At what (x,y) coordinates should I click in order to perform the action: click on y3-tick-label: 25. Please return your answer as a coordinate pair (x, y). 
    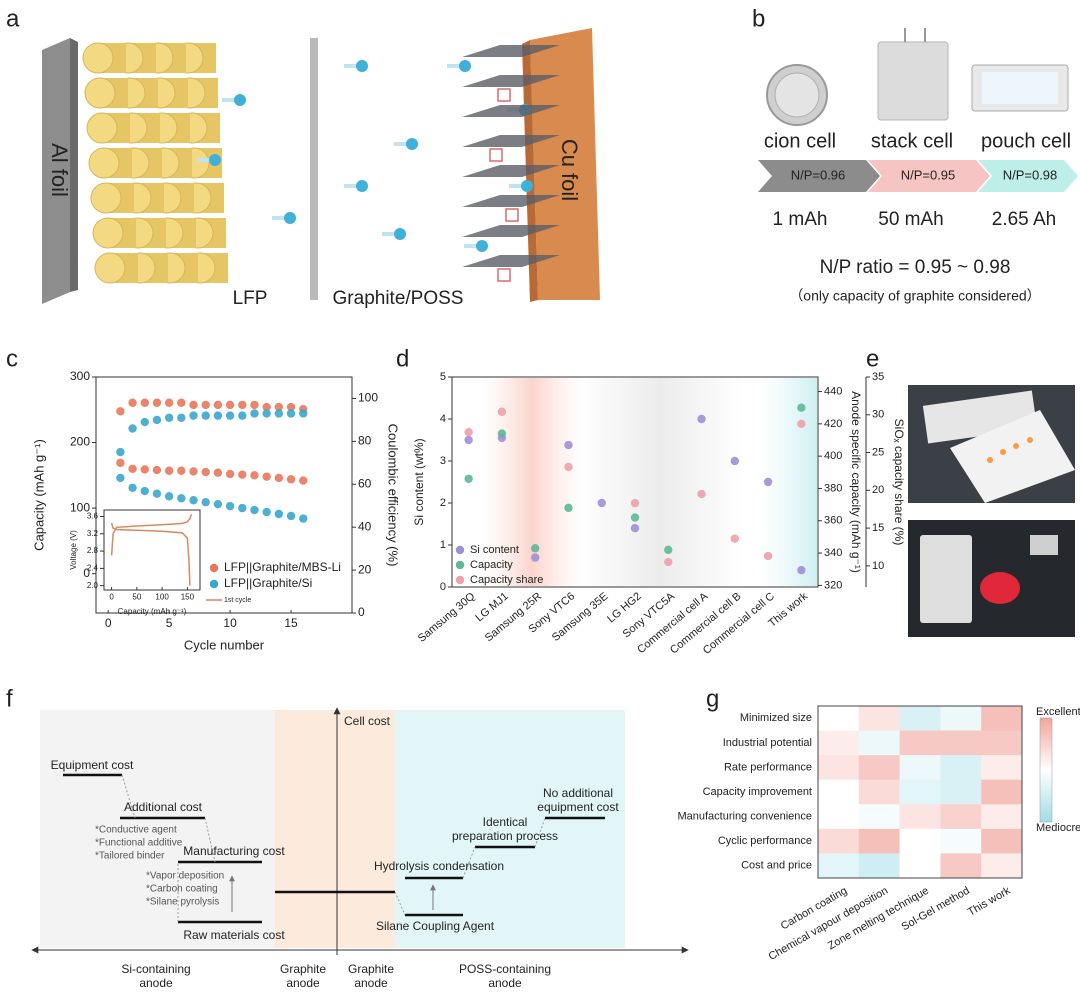
    Looking at the image, I should click on (878, 452).